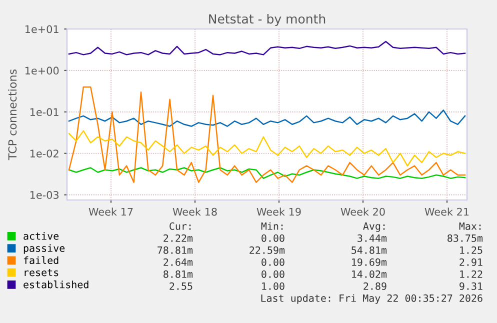 The image size is (497, 323). Describe the element at coordinates (273, 286) in the screenshot. I see `text: 1.00` at that location.